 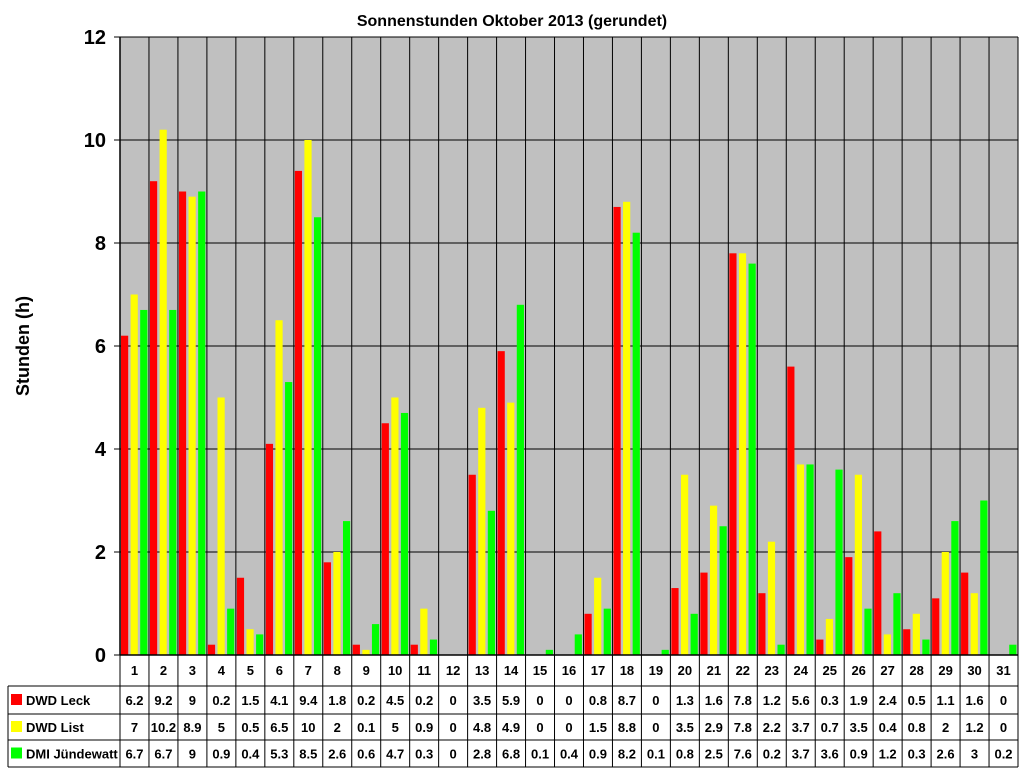 I want to click on data-label: 4.9, so click(x=511, y=727).